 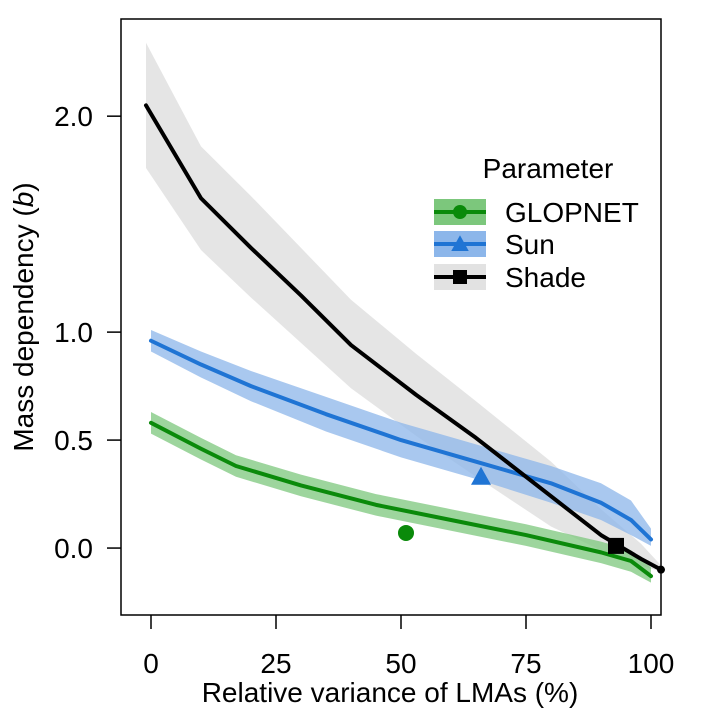 What do you see at coordinates (275, 663) in the screenshot?
I see `x-tick-label: 25` at bounding box center [275, 663].